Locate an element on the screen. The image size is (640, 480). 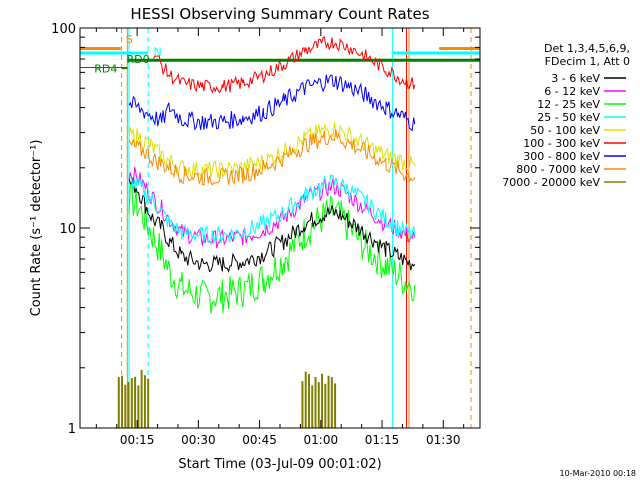
legend-label-4: 50 - 100 keV is located at coordinates (565, 130).